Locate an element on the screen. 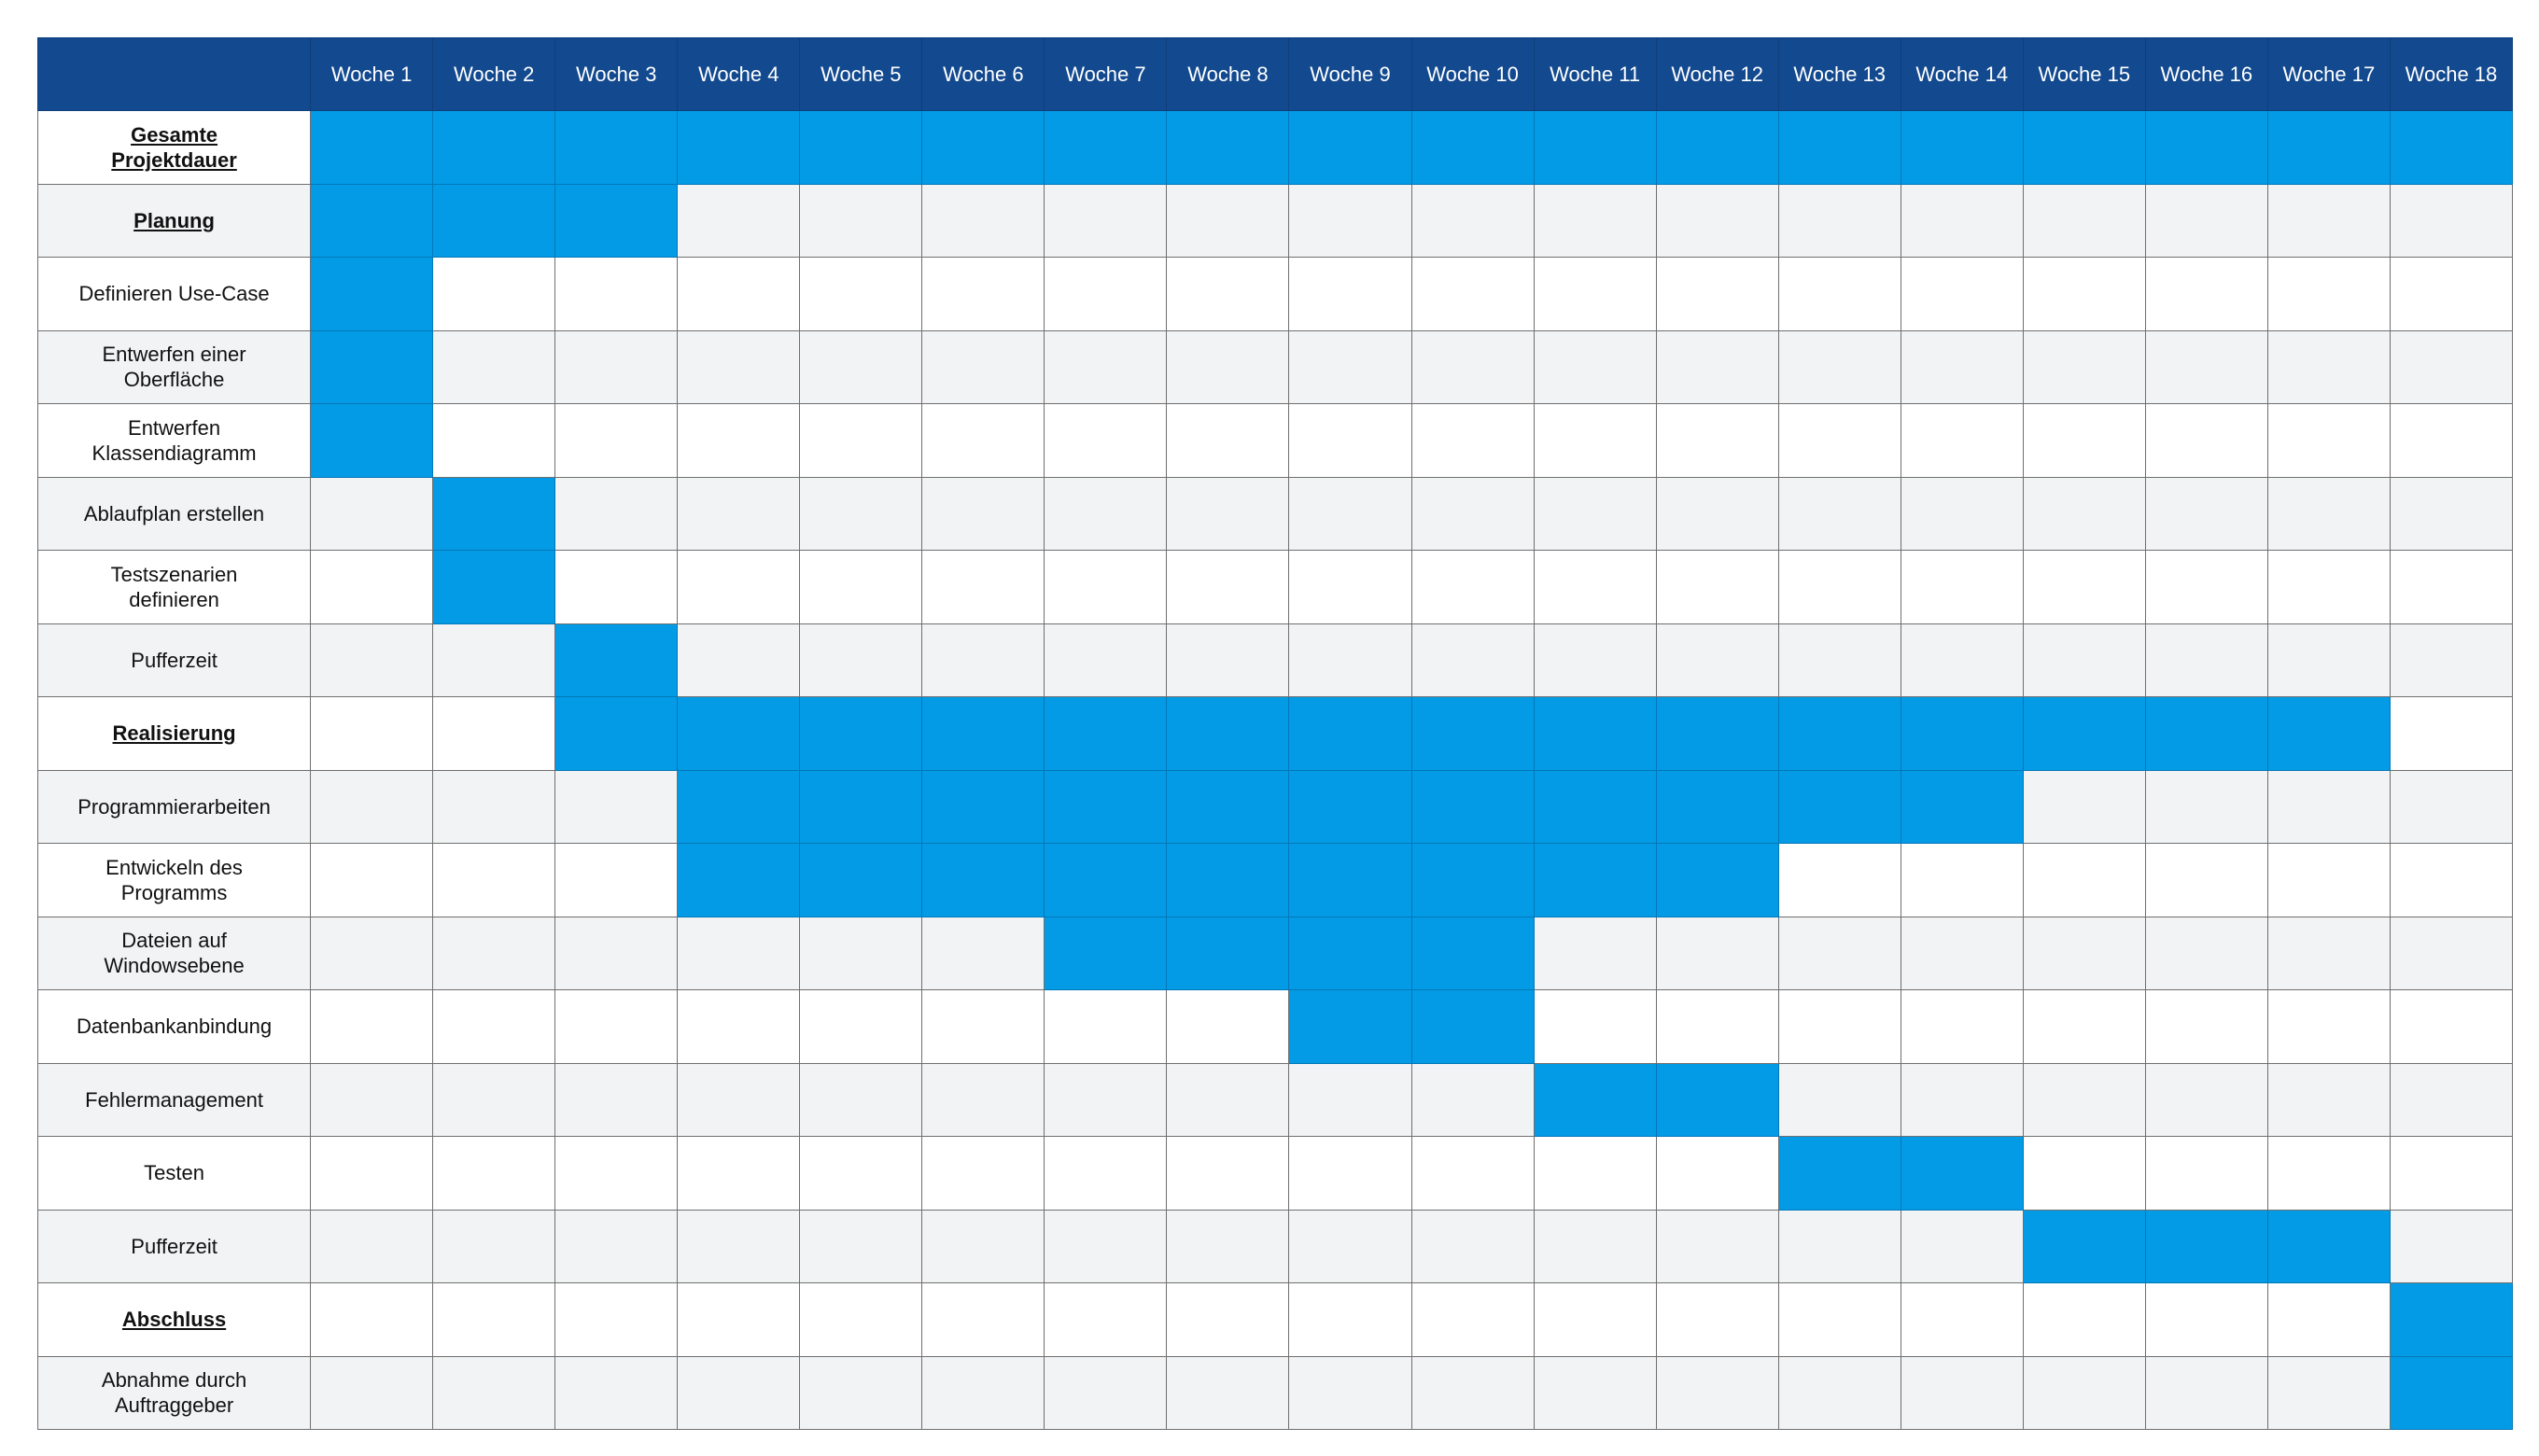  phase-label: Gesamte Projektdauer is located at coordinates (174, 147).